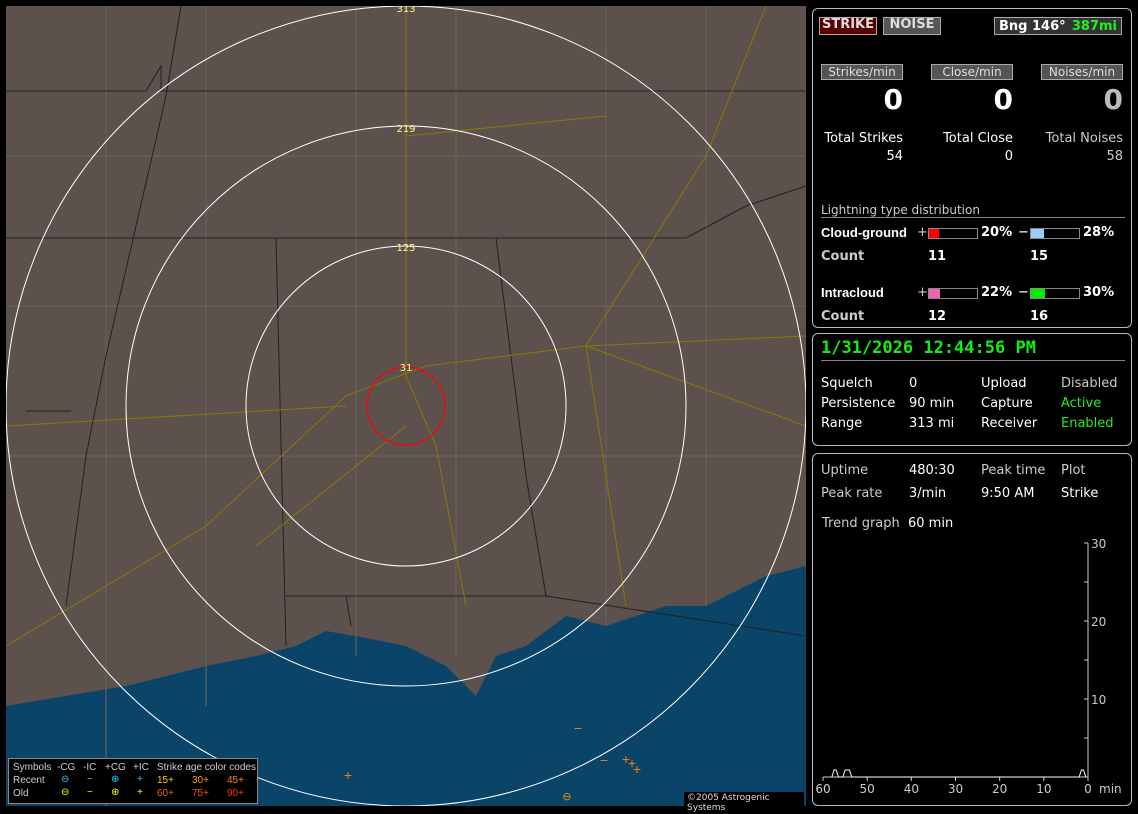 This screenshot has width=1138, height=814. I want to click on legend-header: +IC, so click(141, 767).